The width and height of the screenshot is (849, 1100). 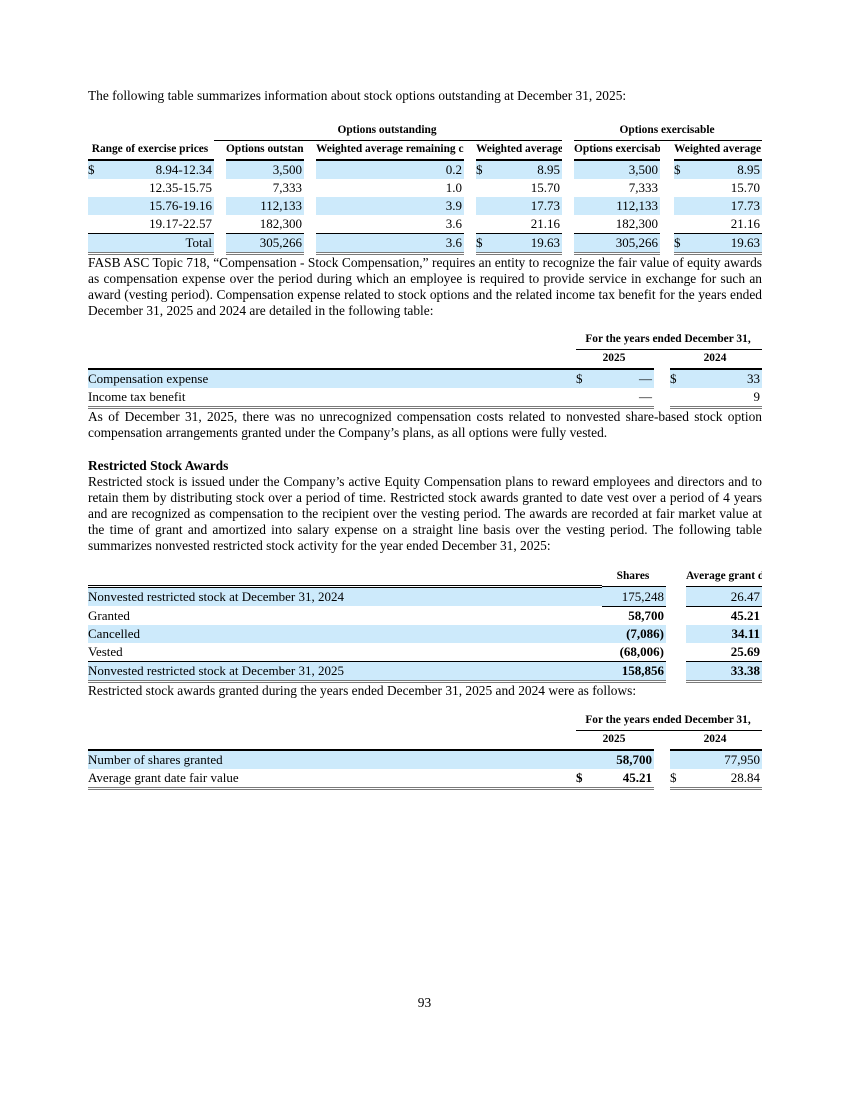 I want to click on cell: 8.95, so click(x=726, y=169).